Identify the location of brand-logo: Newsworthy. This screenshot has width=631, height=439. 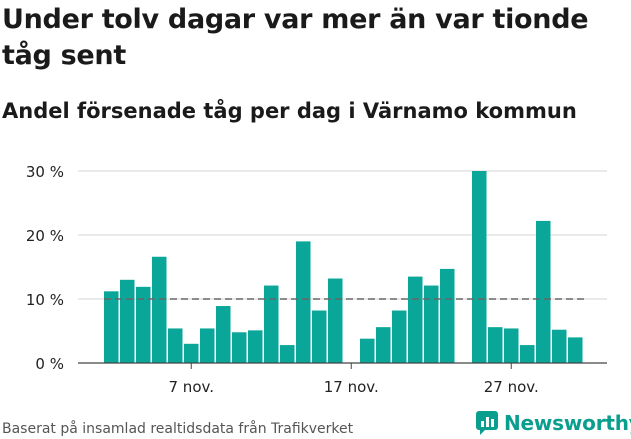
(553, 423).